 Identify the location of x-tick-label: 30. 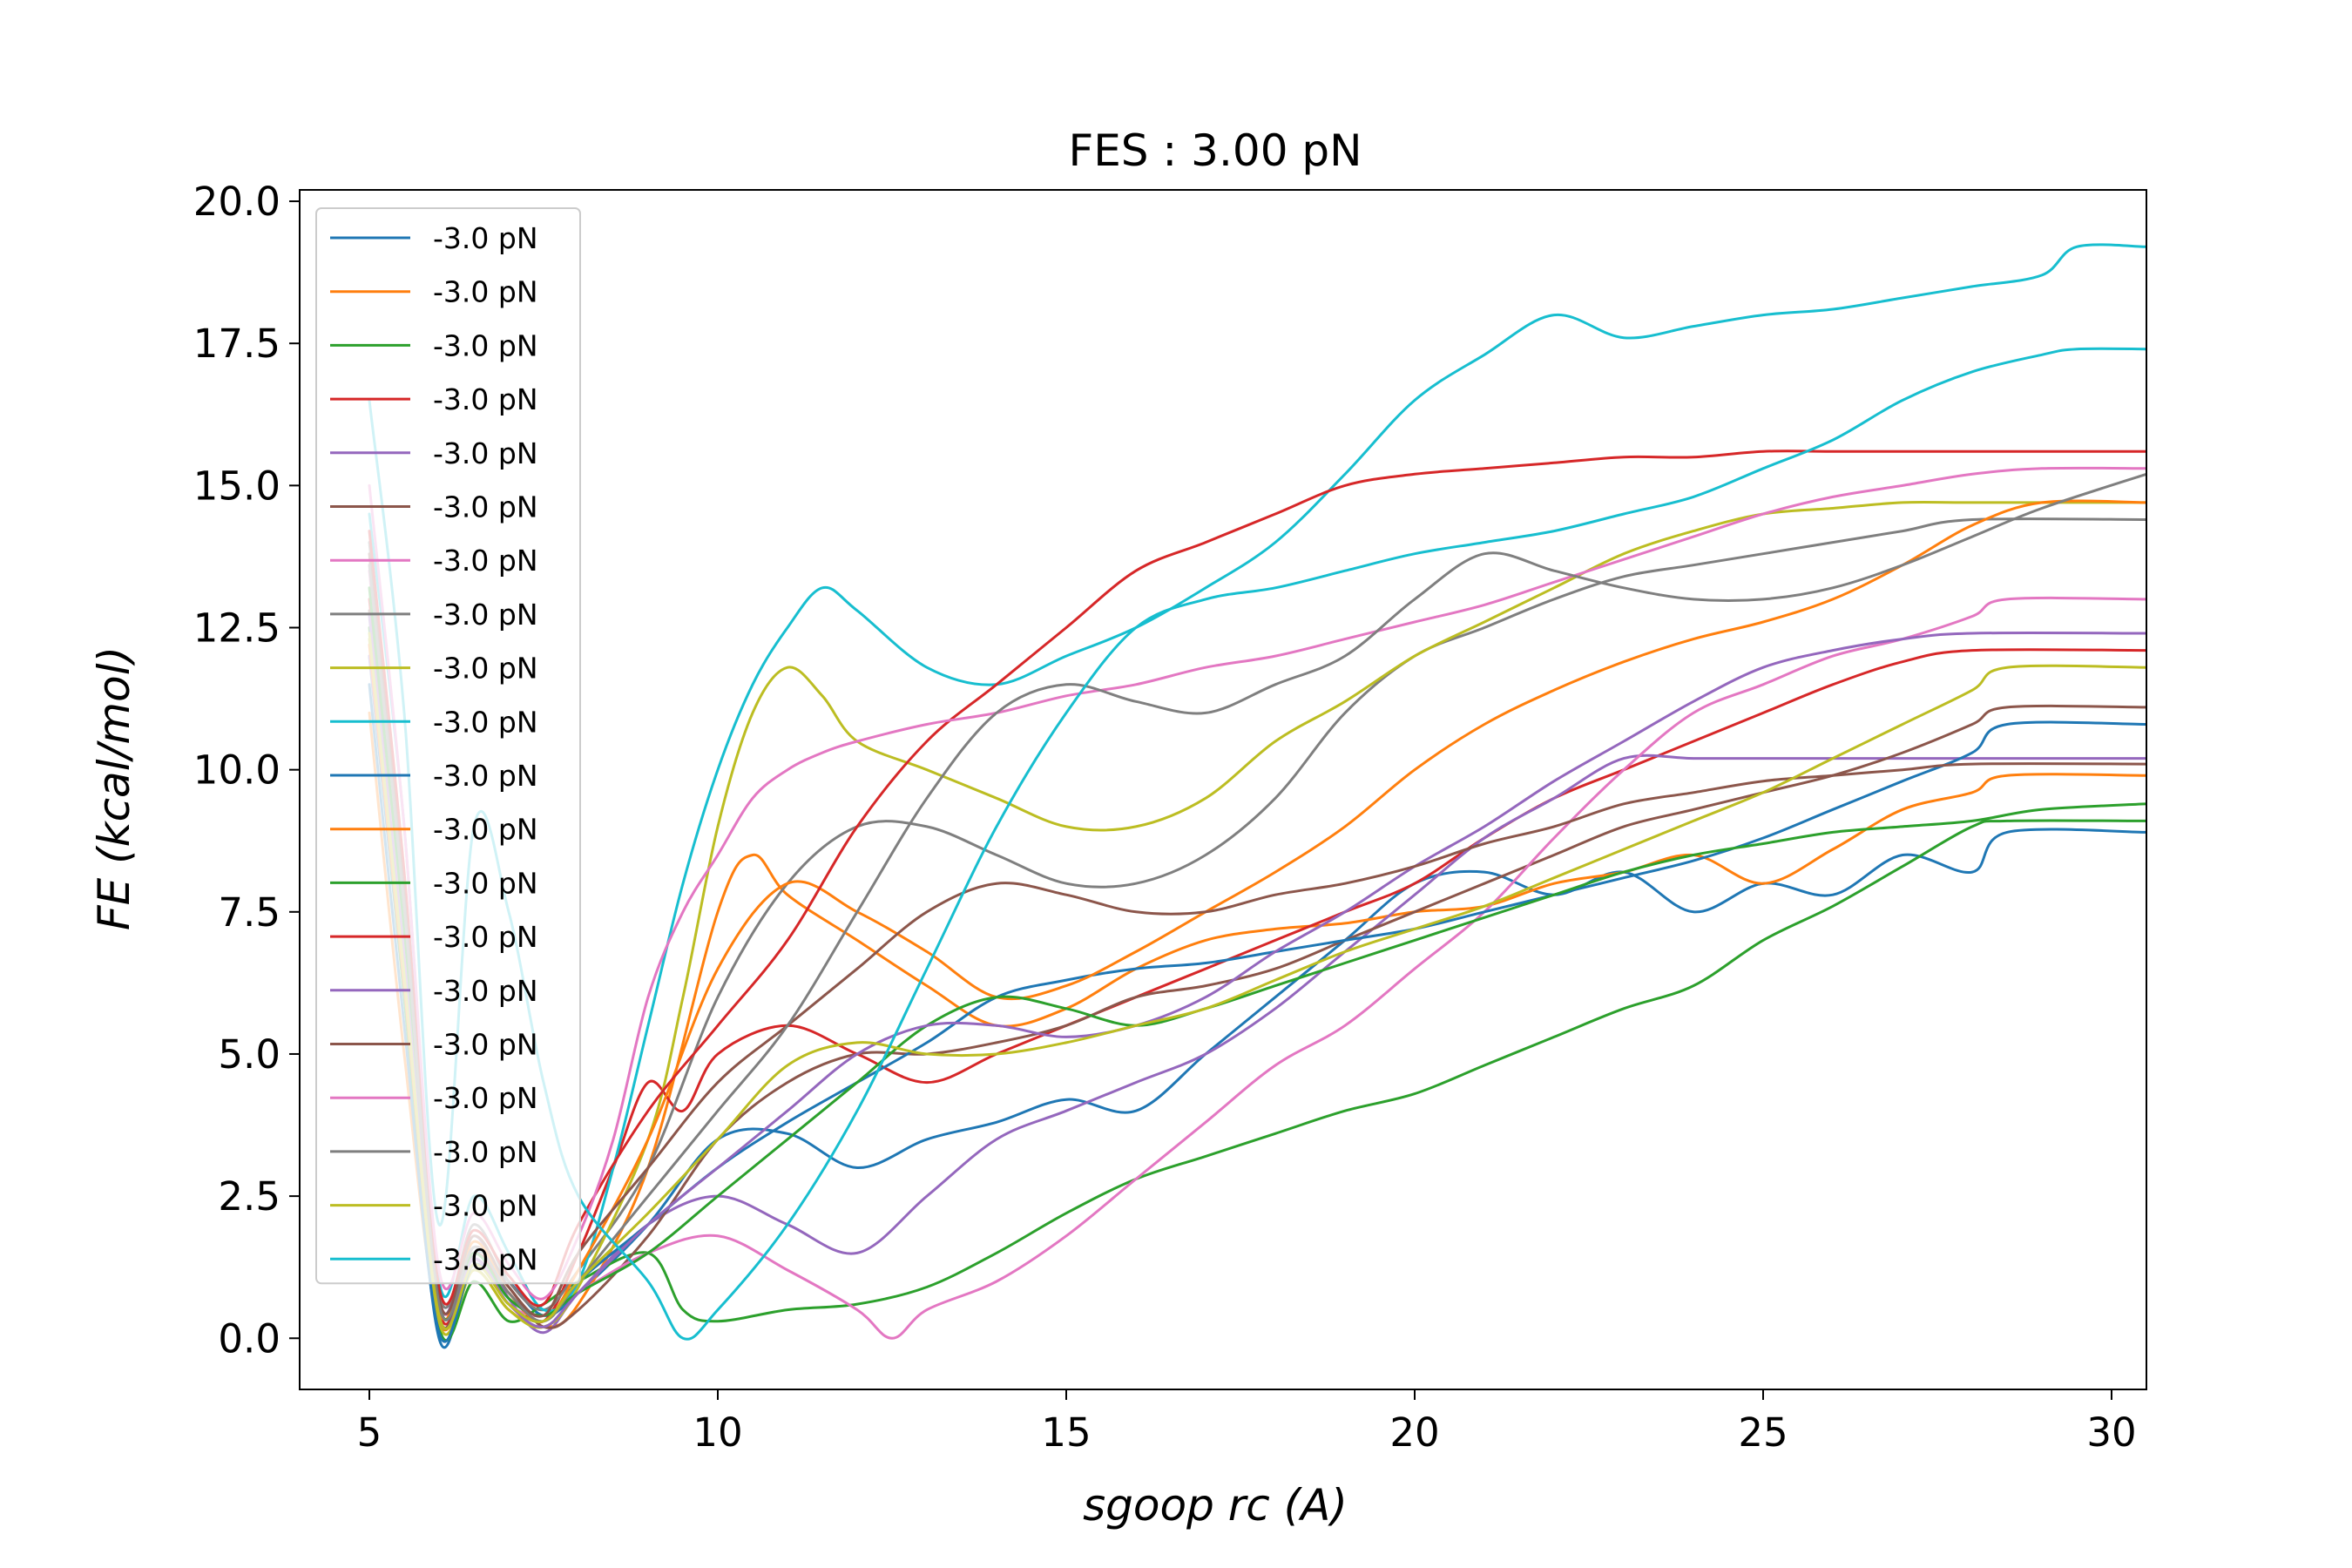
(2111, 1432).